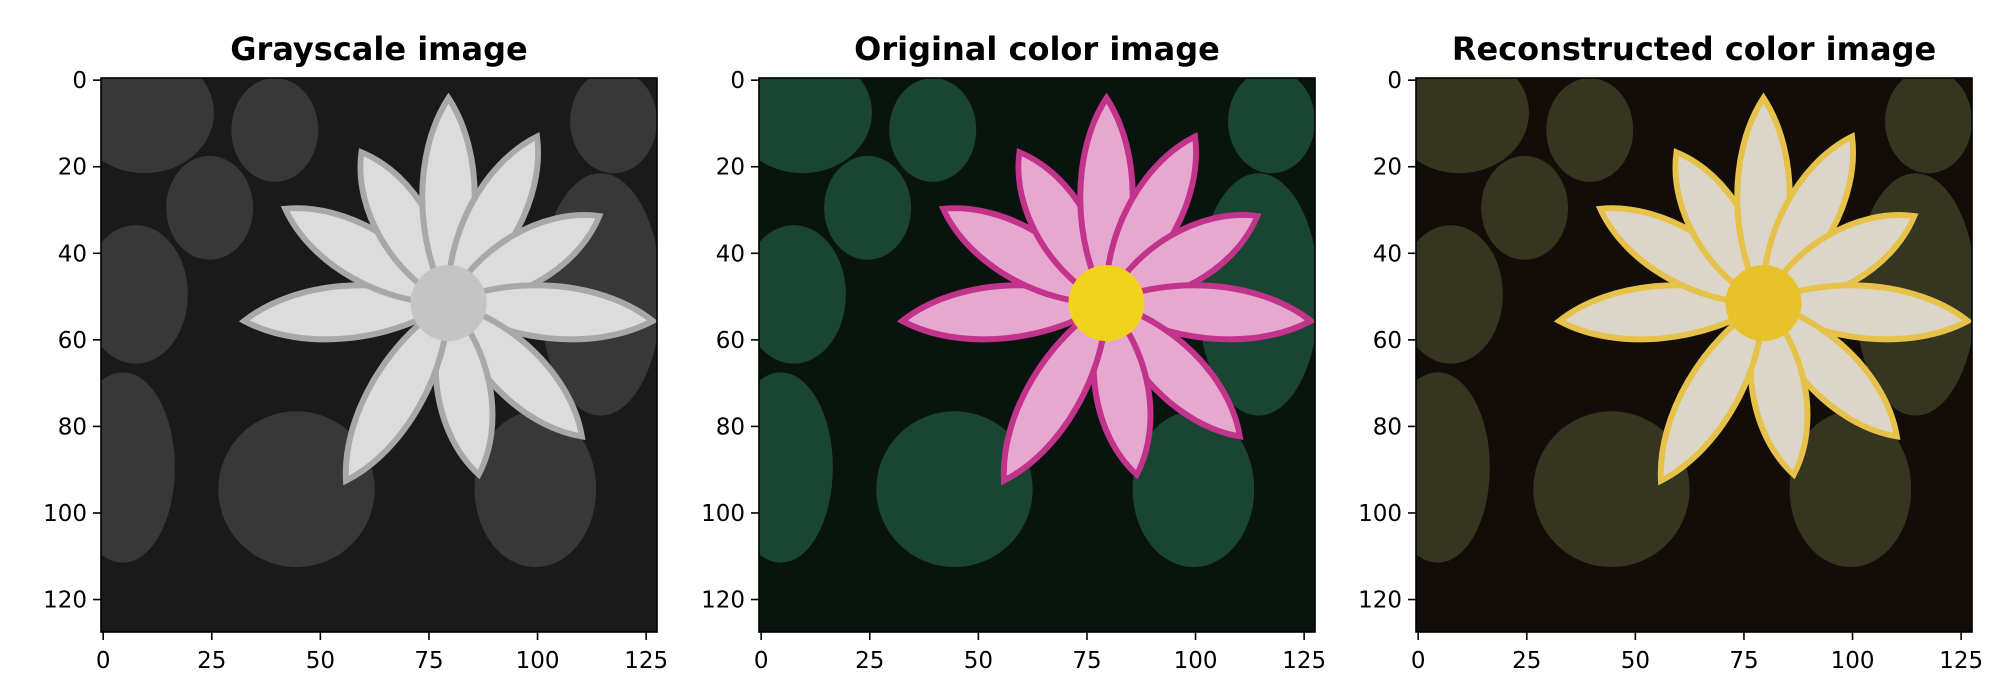  I want to click on reconstructed-petal, so click(1712, 391).